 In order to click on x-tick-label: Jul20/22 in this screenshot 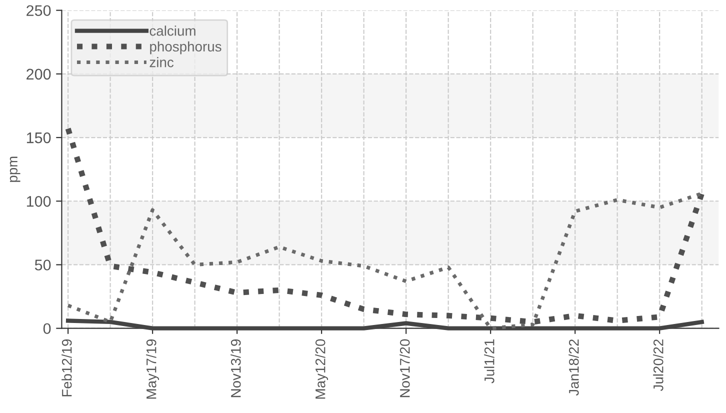, I will do `click(658, 365)`.